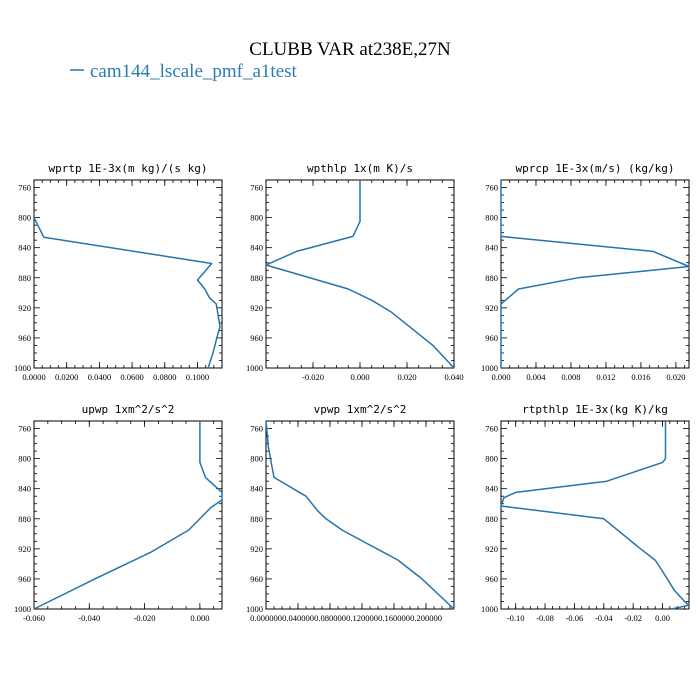 This screenshot has height=700, width=700. What do you see at coordinates (89, 618) in the screenshot?
I see `x-tick-label: -0.040` at bounding box center [89, 618].